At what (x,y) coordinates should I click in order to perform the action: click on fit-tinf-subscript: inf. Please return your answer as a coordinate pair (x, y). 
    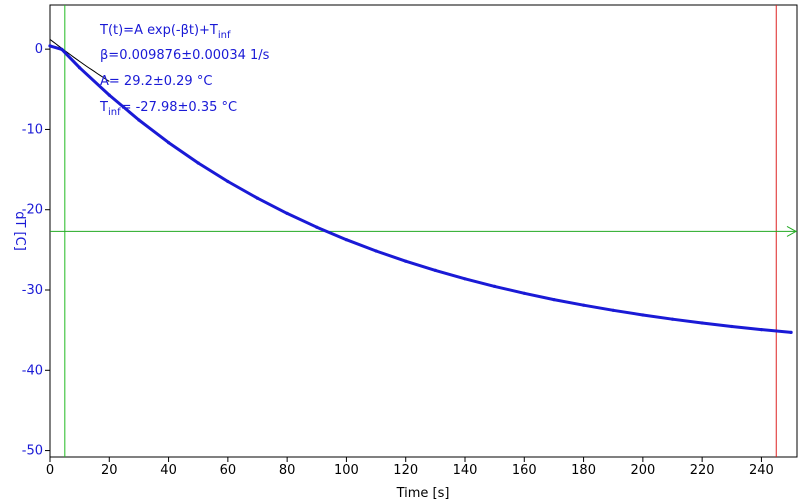
    Looking at the image, I should click on (114, 112).